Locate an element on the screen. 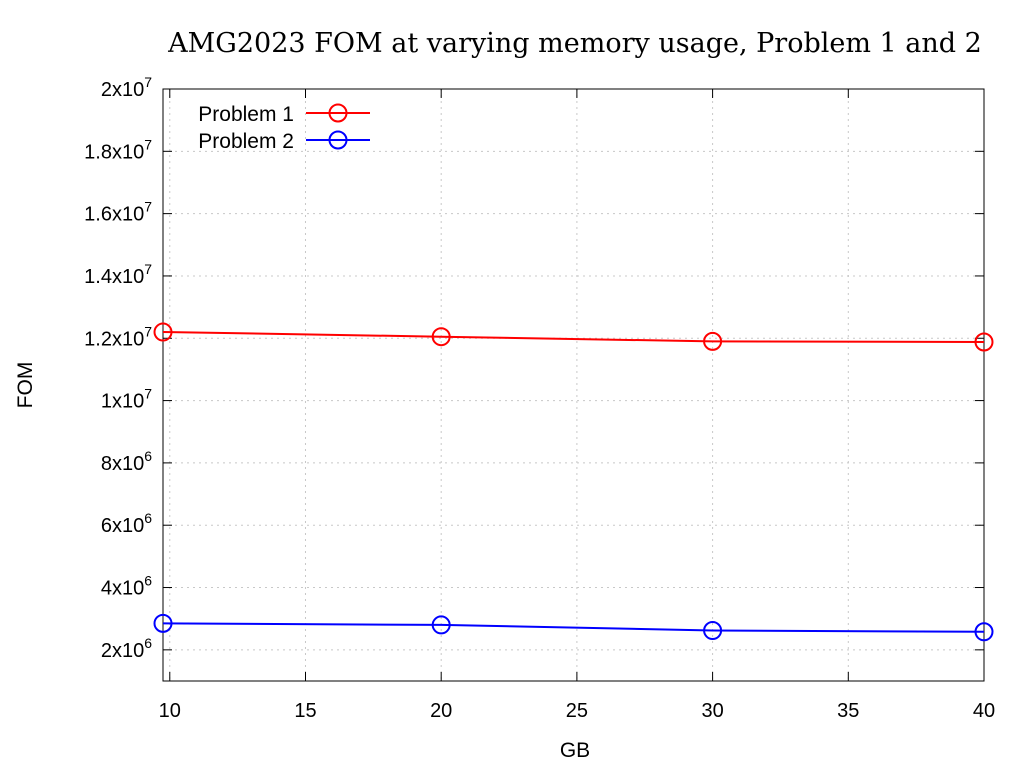  y-tick-label: 1.4x10⁷ is located at coordinates (118, 274).